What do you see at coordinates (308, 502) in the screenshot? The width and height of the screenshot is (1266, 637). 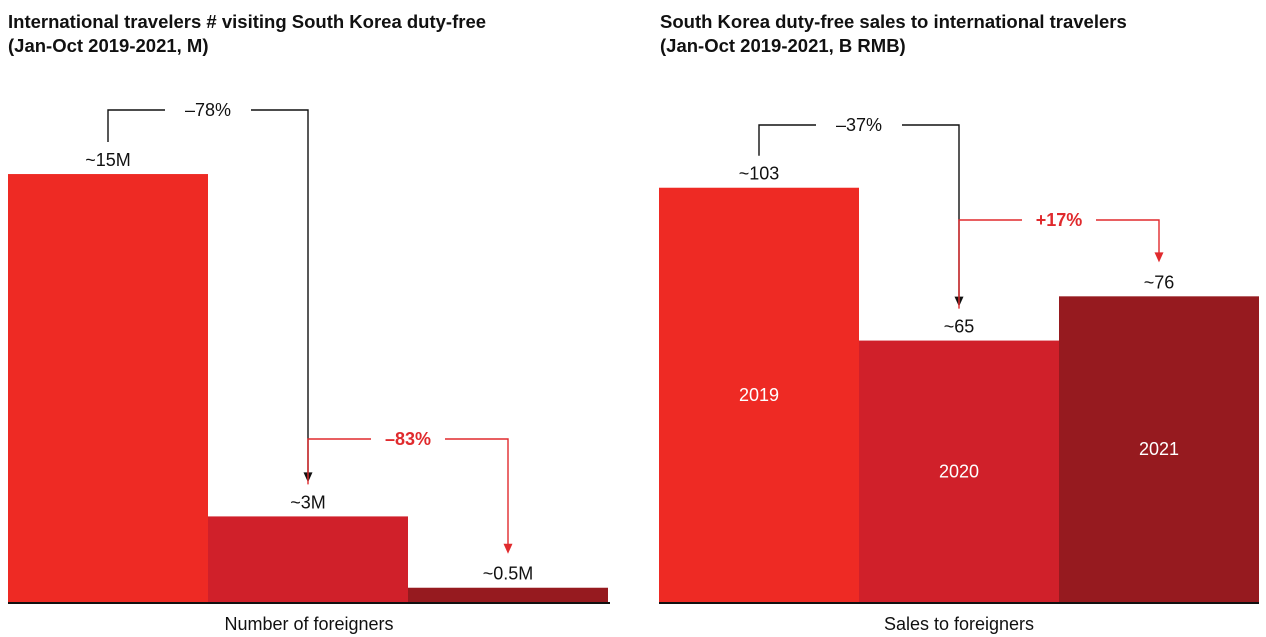 I see `data-label-2020: ~3M` at bounding box center [308, 502].